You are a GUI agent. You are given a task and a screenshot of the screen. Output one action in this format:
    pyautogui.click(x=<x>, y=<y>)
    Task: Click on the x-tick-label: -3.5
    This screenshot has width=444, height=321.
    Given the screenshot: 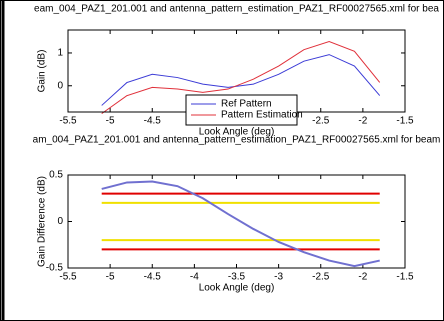 What is the action you would take?
    pyautogui.click(x=237, y=277)
    